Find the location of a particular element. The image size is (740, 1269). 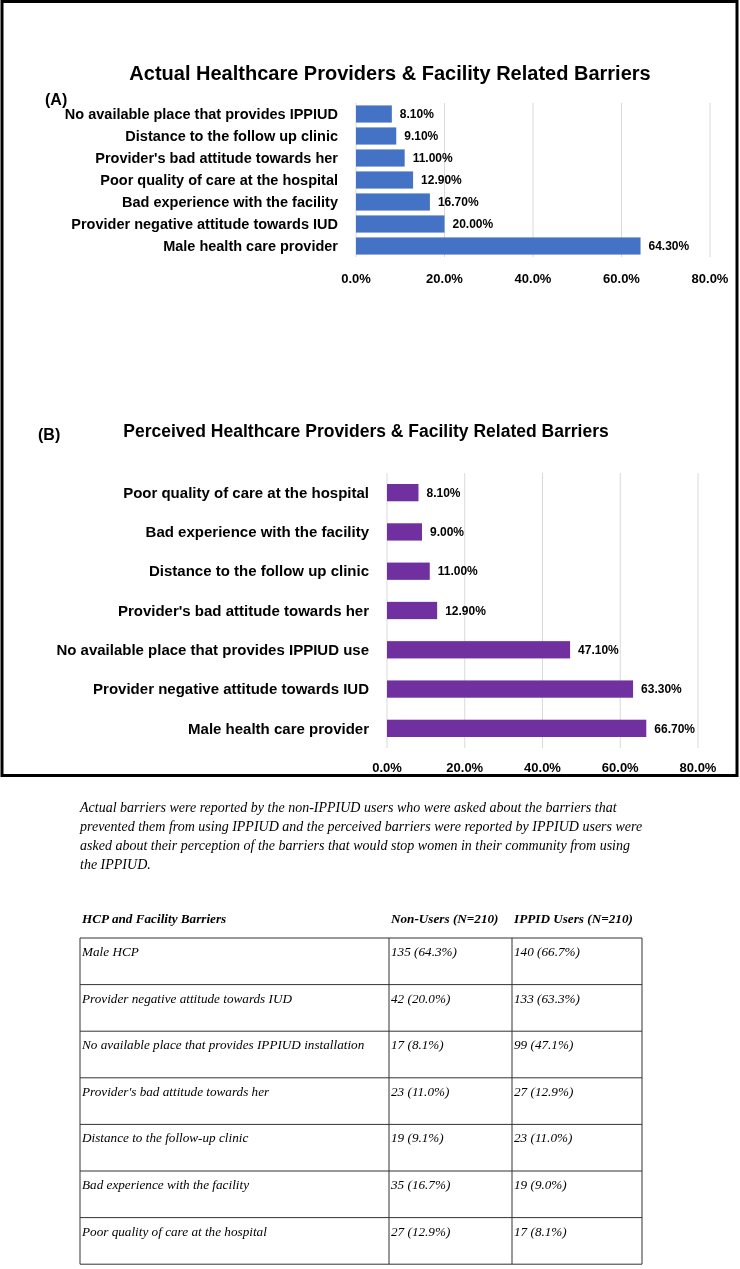

text: 19 (9.1%) is located at coordinates (417, 1138).